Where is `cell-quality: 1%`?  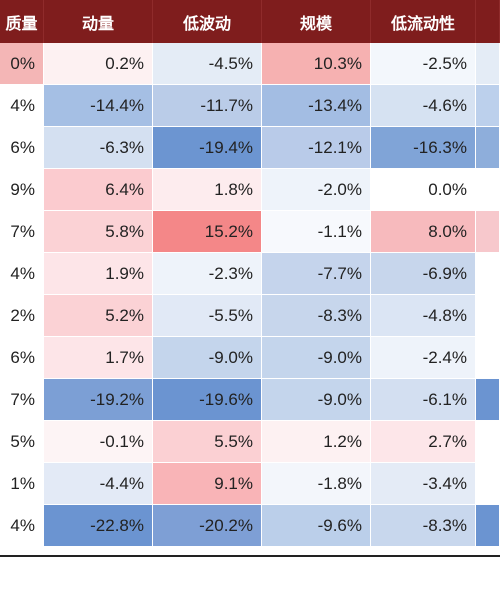
cell-quality: 1% is located at coordinates (22, 484).